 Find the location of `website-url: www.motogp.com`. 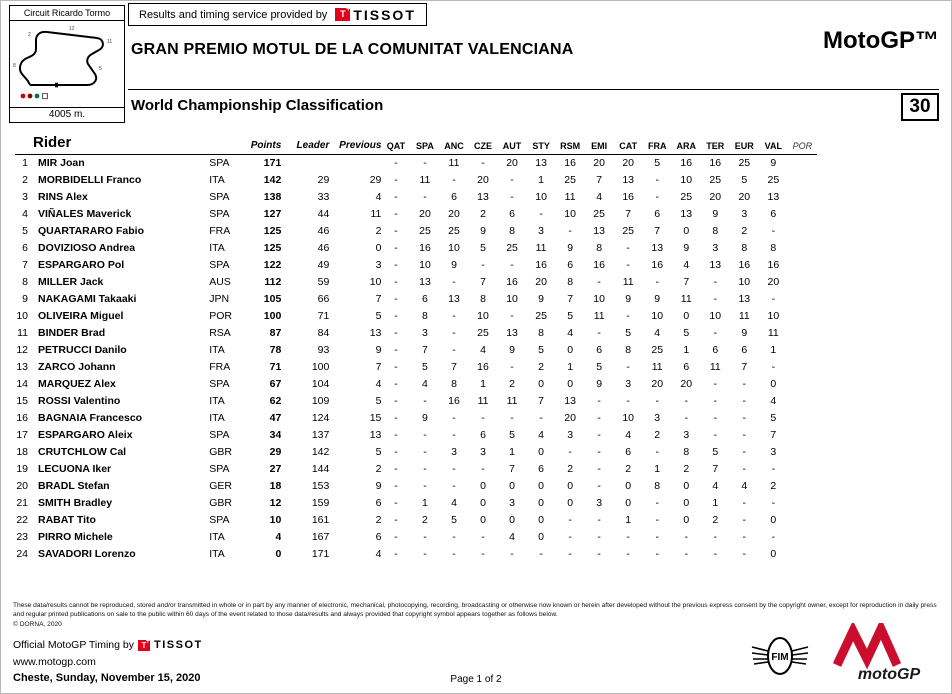

website-url: www.motogp.com is located at coordinates (54, 662).